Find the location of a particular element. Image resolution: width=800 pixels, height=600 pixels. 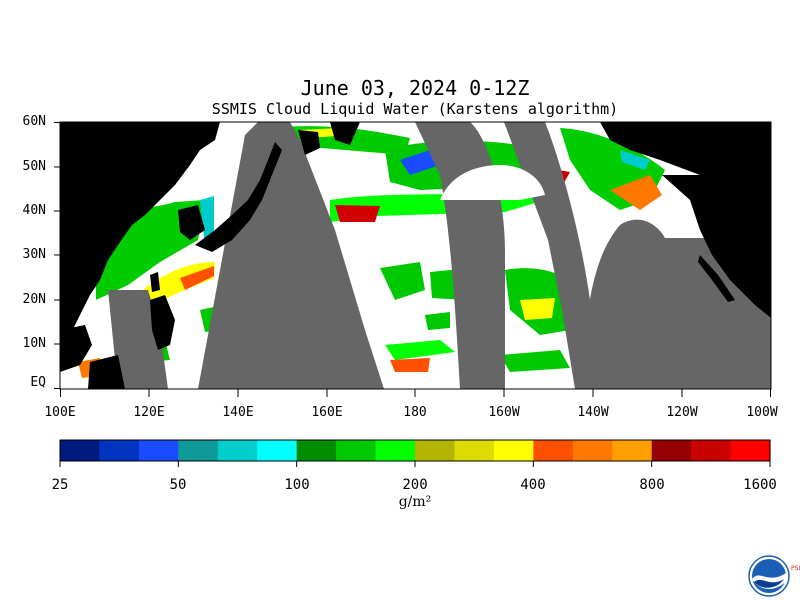

land-japan is located at coordinates (238, 197).